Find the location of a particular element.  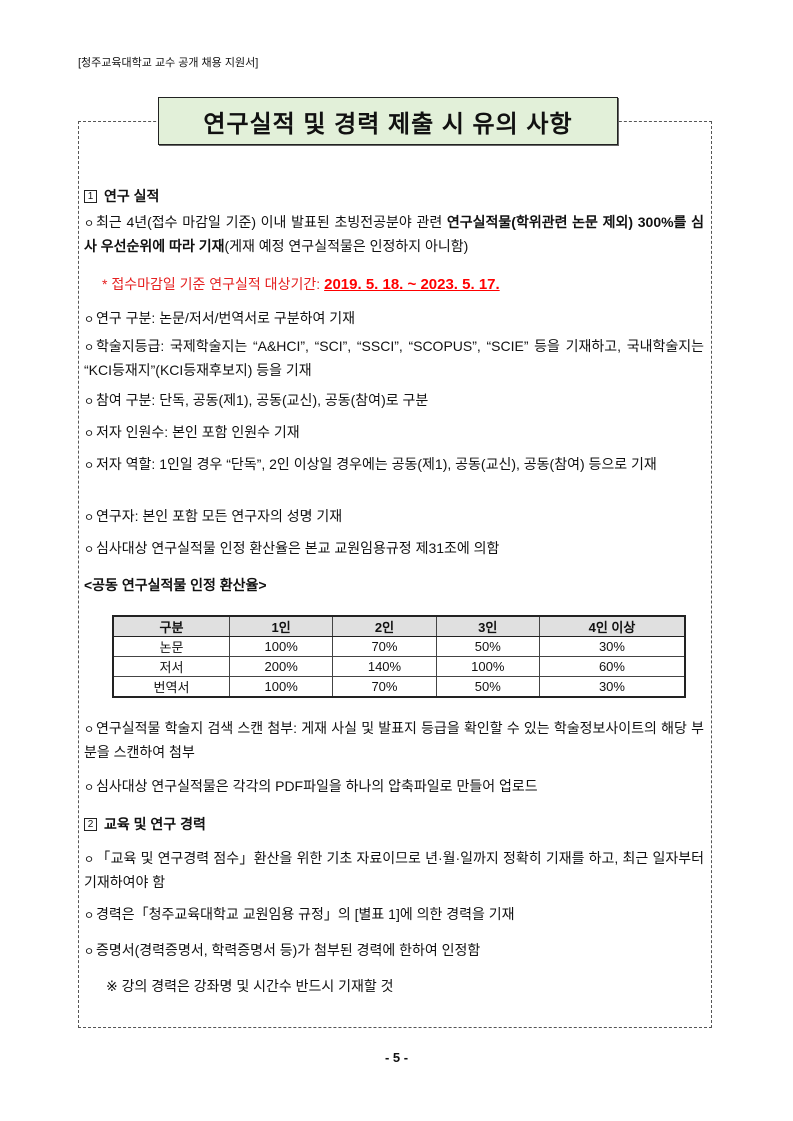

table-caption: <공동 연구실적물 인정 환산율> is located at coordinates (175, 585).